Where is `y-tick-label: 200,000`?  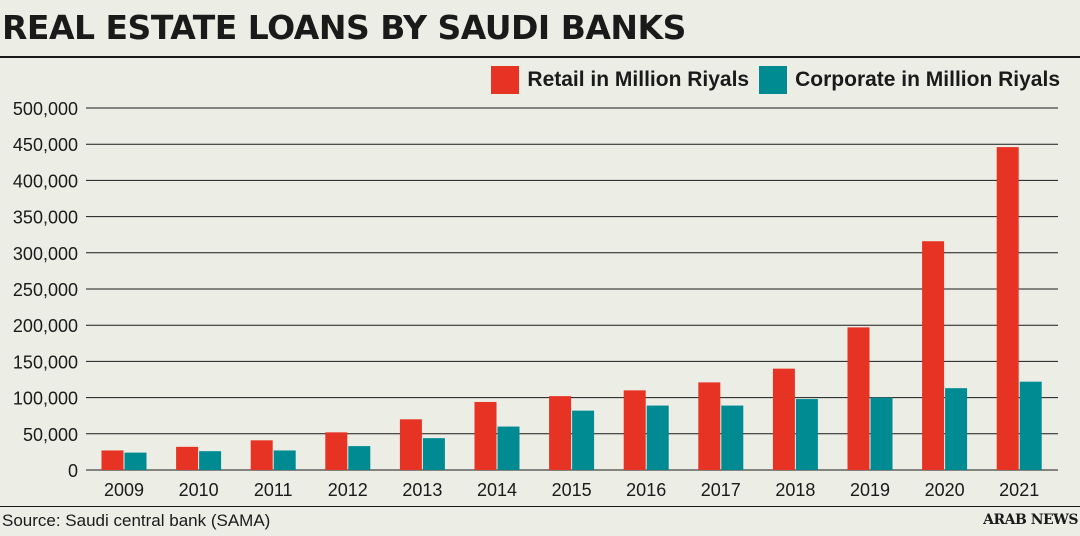
y-tick-label: 200,000 is located at coordinates (45, 326).